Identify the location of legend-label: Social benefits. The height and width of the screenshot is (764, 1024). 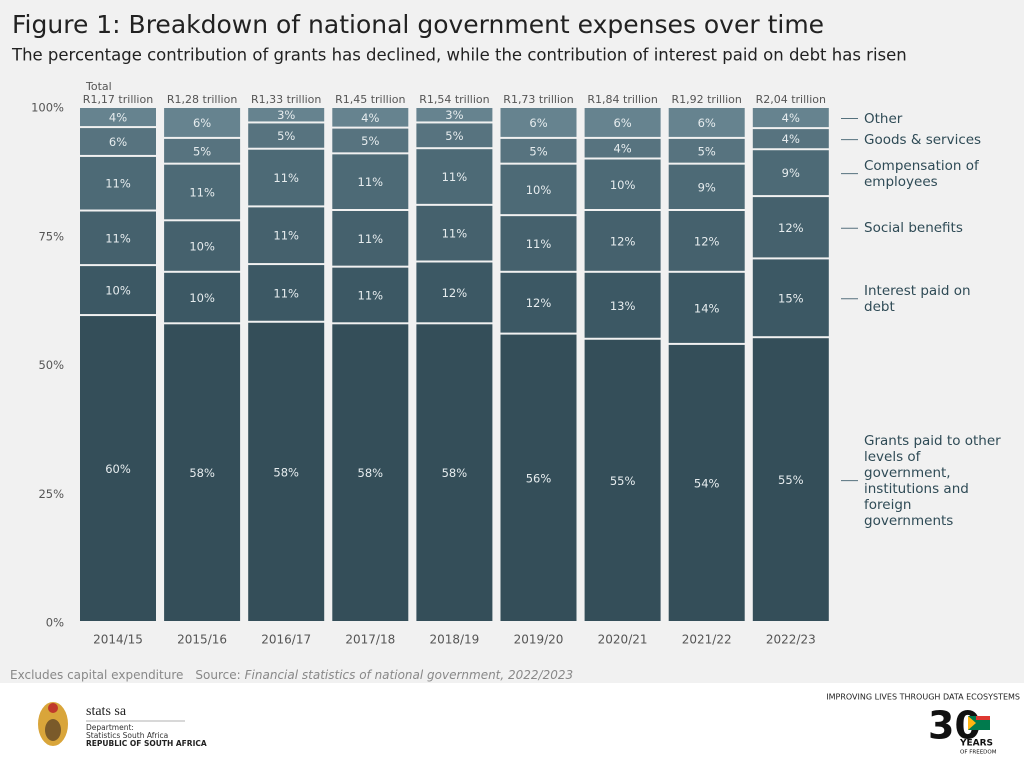
(913, 228).